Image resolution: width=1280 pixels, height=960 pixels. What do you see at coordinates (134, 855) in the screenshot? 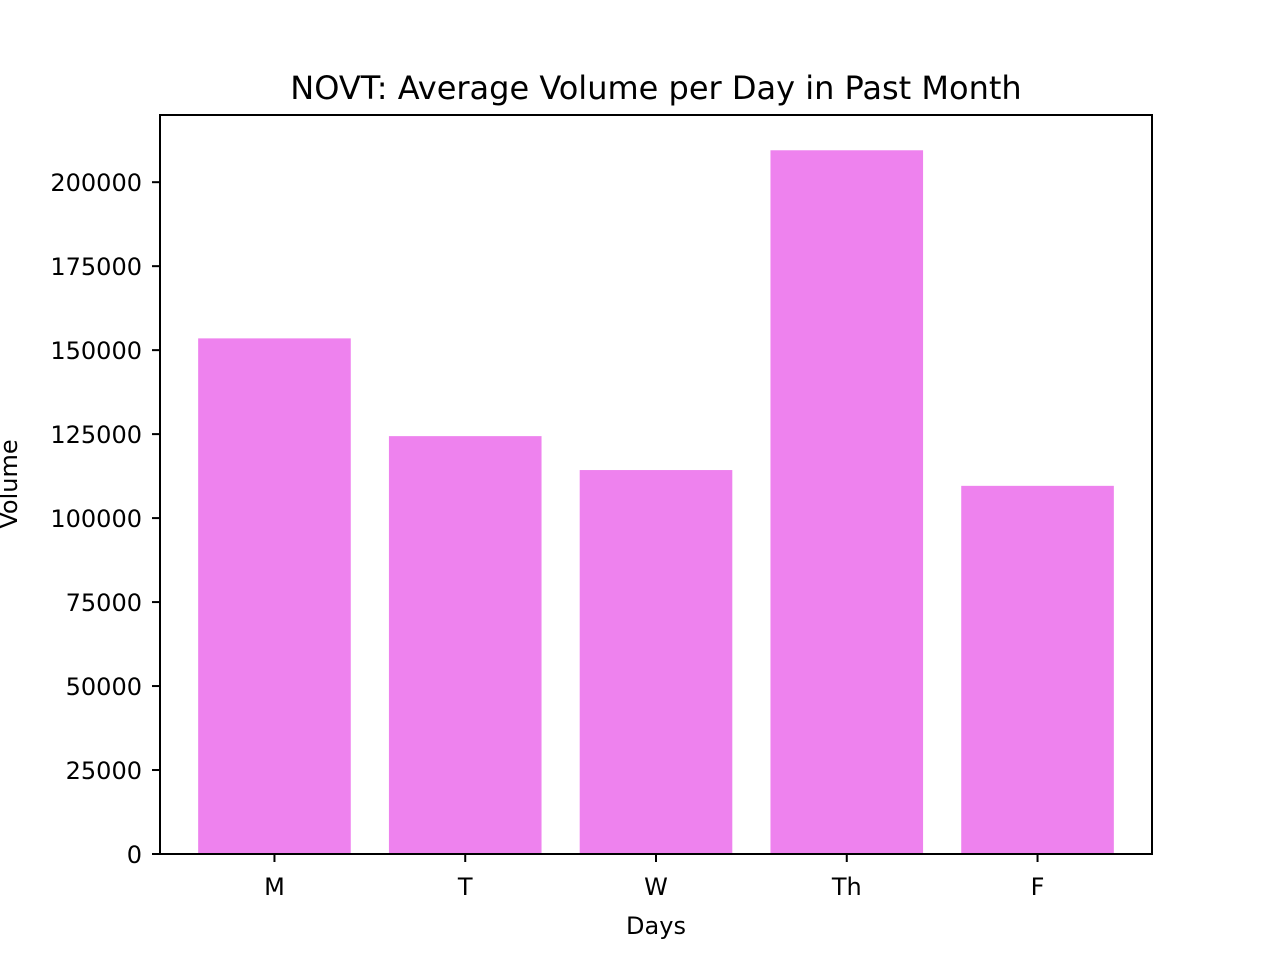
I see `y-tick-label: 0` at bounding box center [134, 855].